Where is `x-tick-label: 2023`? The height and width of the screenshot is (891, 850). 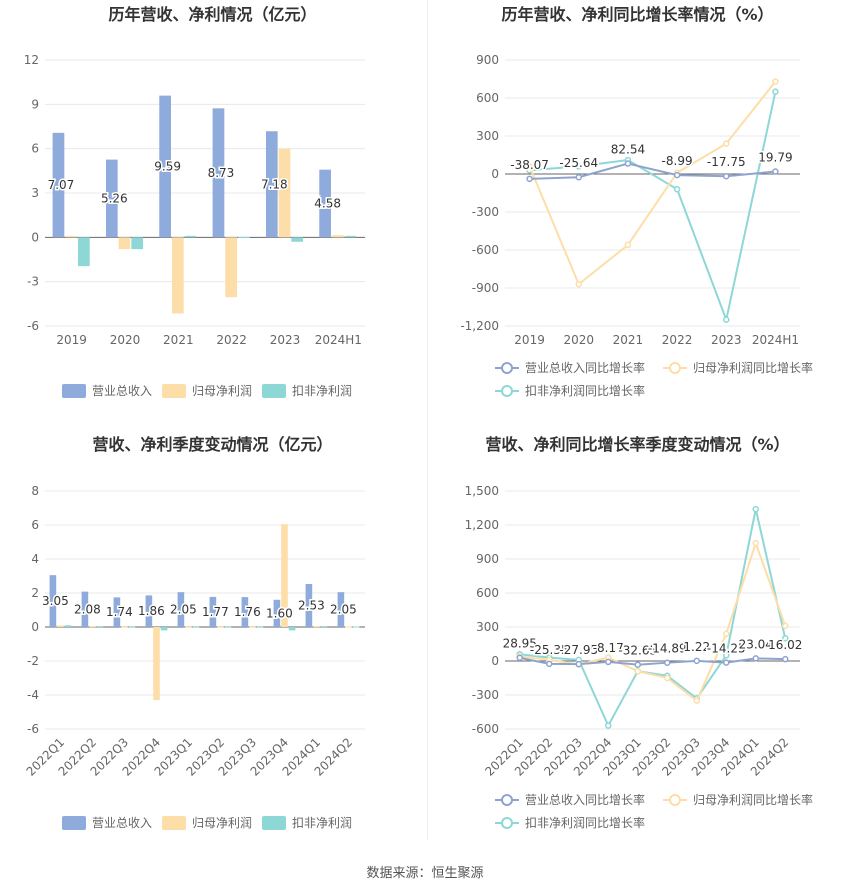 x-tick-label: 2023 is located at coordinates (726, 340).